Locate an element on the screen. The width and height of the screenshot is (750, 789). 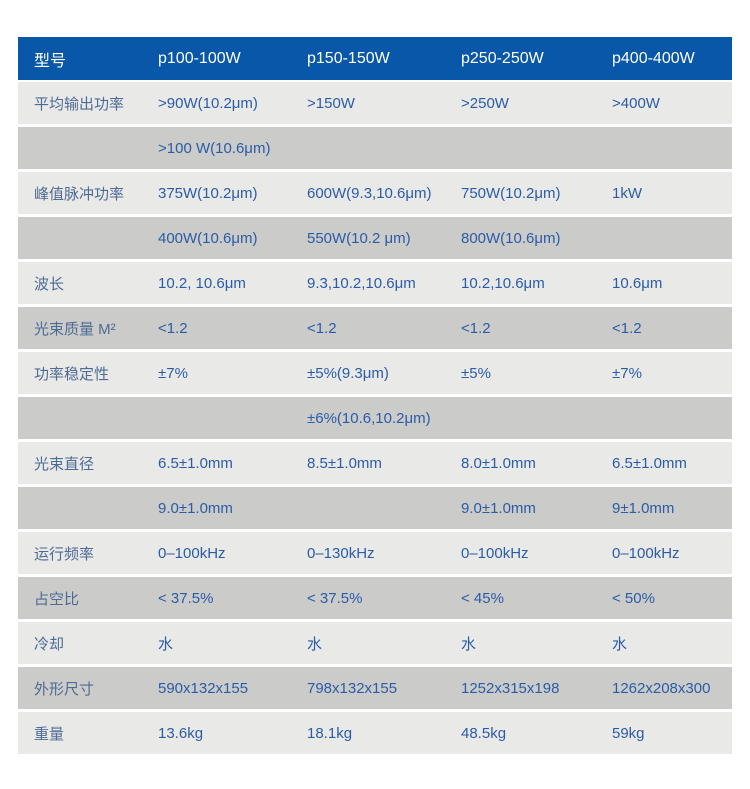
table-row: 光束质量 M² <1.2 <1.2 <1.2 <1.2 is located at coordinates (375, 328).